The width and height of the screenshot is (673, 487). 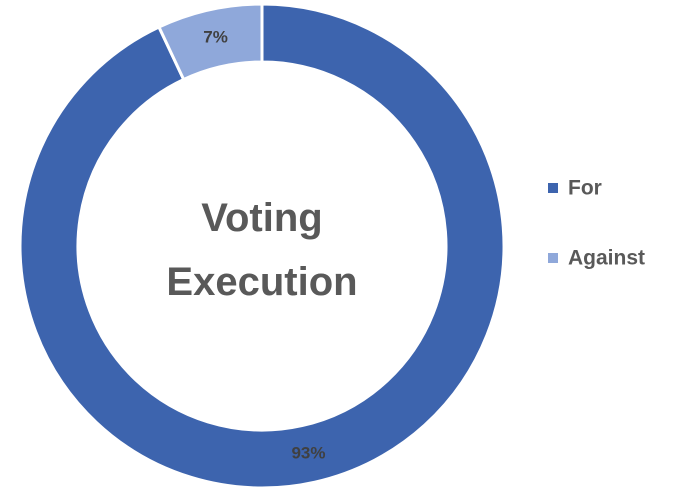 What do you see at coordinates (606, 258) in the screenshot?
I see `legend-label: Against` at bounding box center [606, 258].